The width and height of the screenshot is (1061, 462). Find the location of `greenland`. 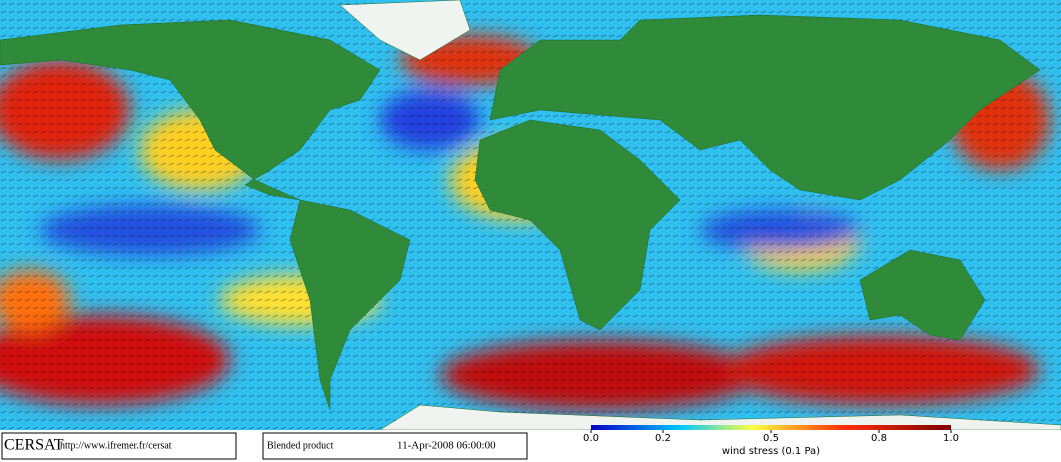

greenland is located at coordinates (405, 30).